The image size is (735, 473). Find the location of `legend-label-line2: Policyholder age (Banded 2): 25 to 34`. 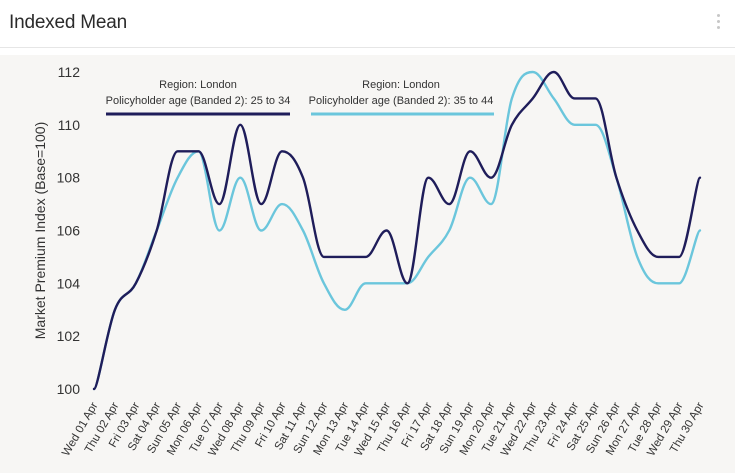

legend-label-line2: Policyholder age (Banded 2): 25 to 34 is located at coordinates (198, 101).